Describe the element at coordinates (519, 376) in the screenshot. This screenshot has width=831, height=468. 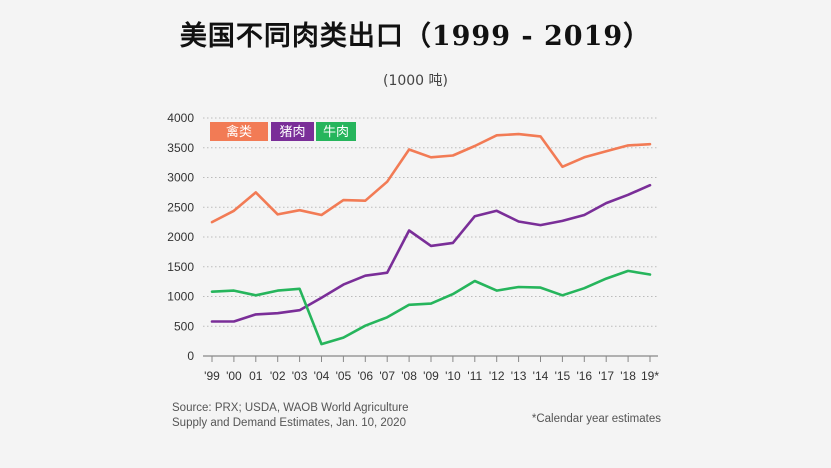
I see `x-tick-label: '13` at that location.